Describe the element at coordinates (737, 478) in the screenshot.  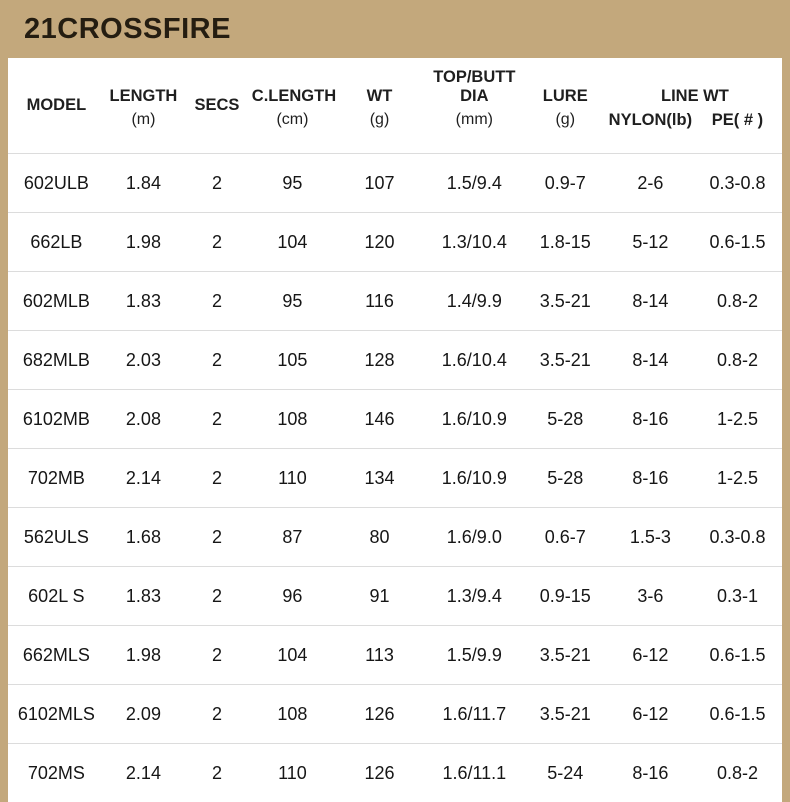
I see `table-cell: 1-2.5` at that location.